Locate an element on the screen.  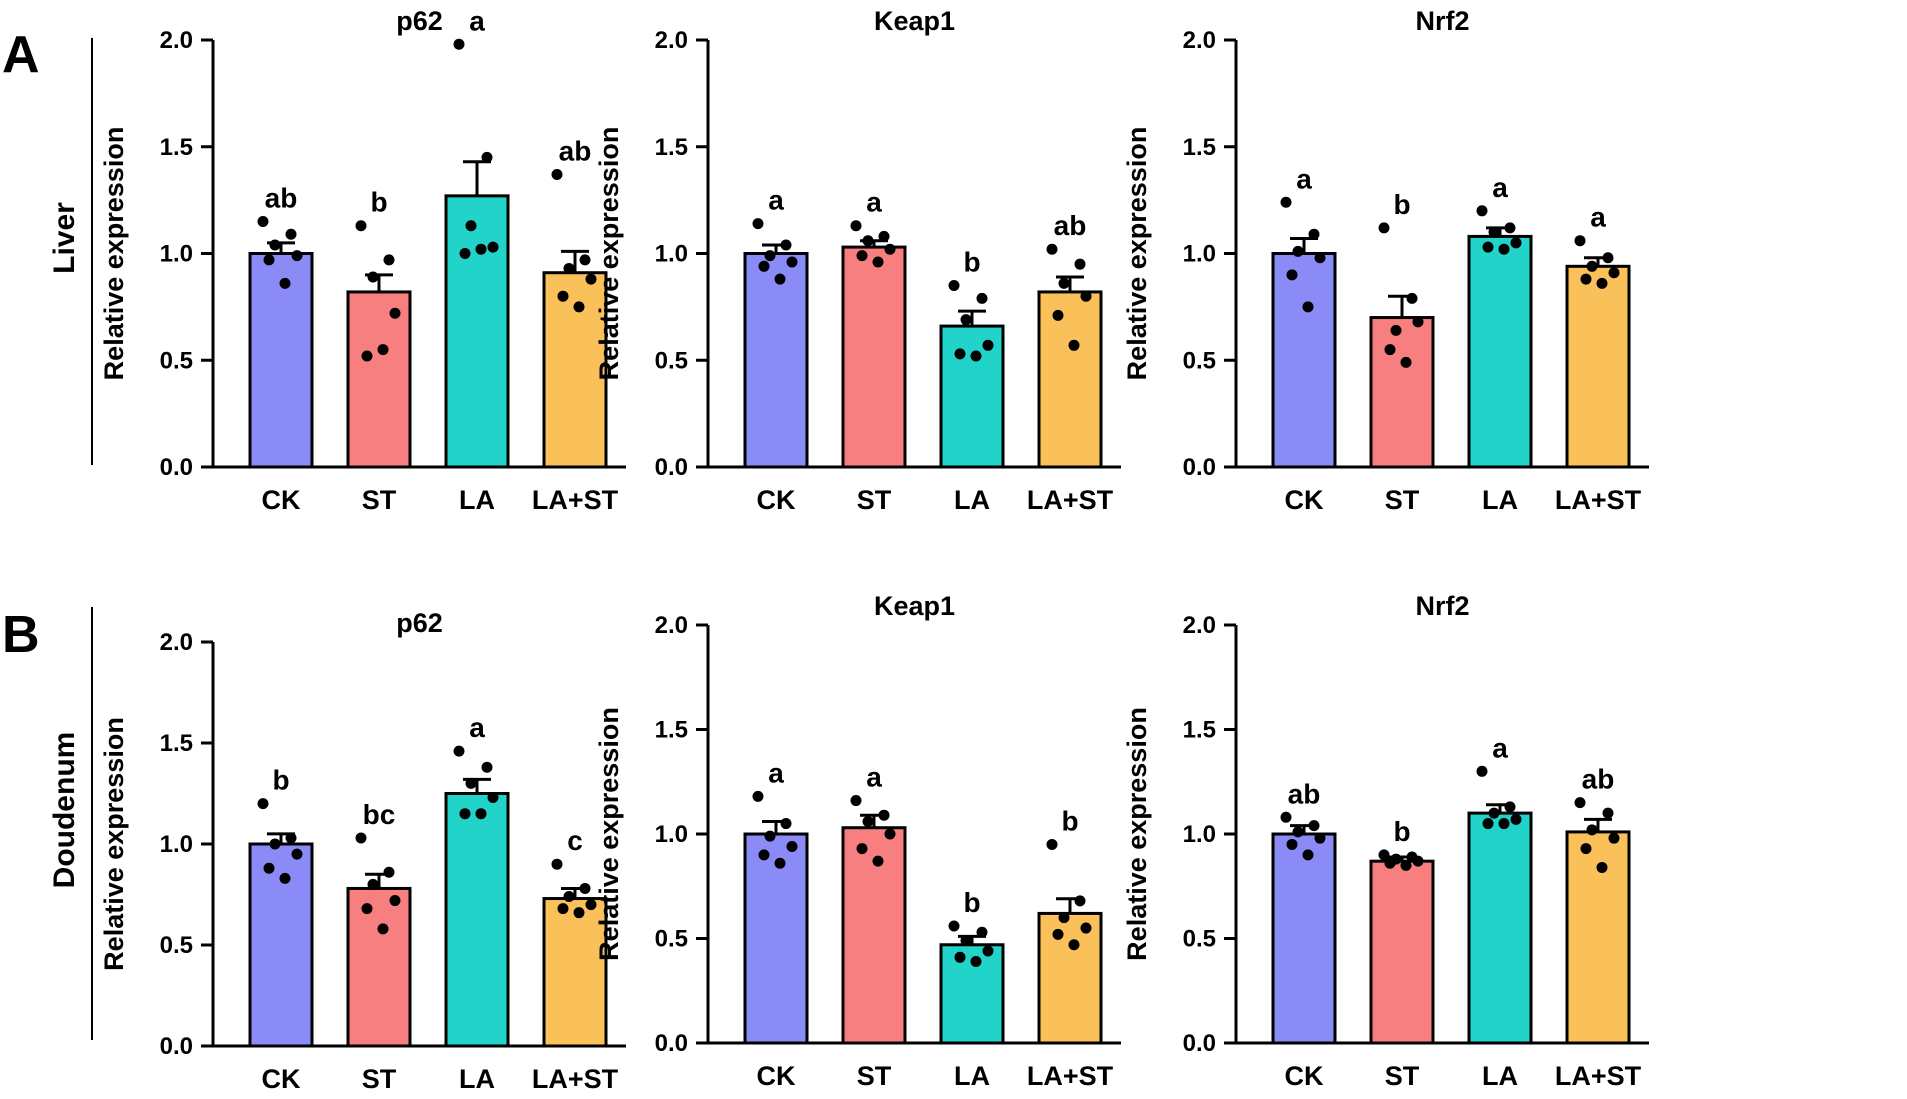
chart-title: Keap1 is located at coordinates (914, 21).